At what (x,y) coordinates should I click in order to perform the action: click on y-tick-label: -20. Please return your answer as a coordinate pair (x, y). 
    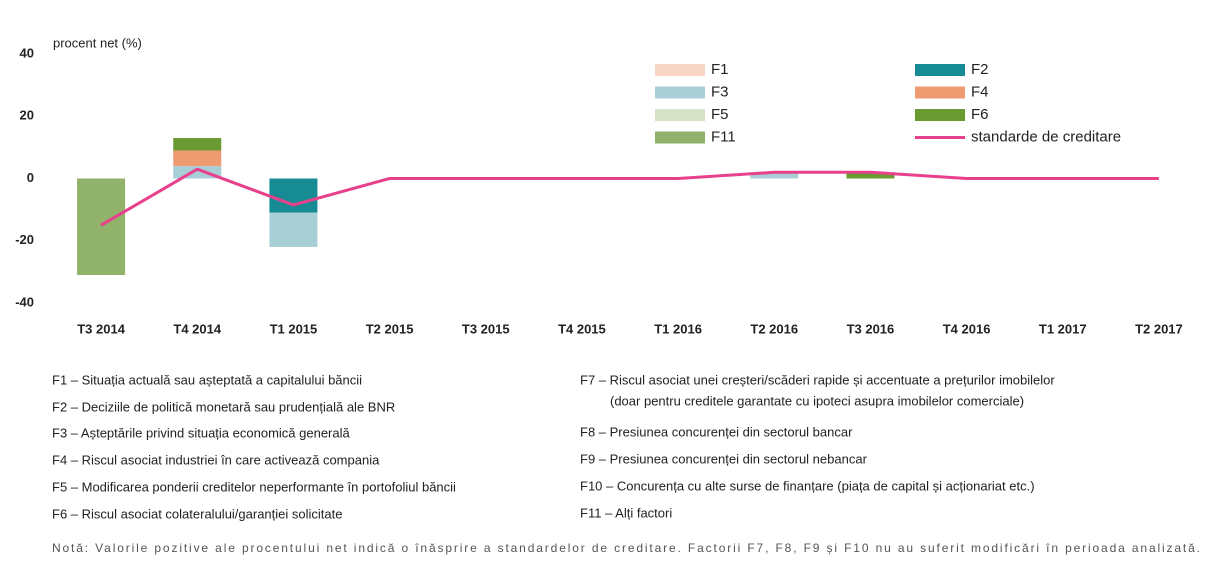
    Looking at the image, I should click on (24, 239).